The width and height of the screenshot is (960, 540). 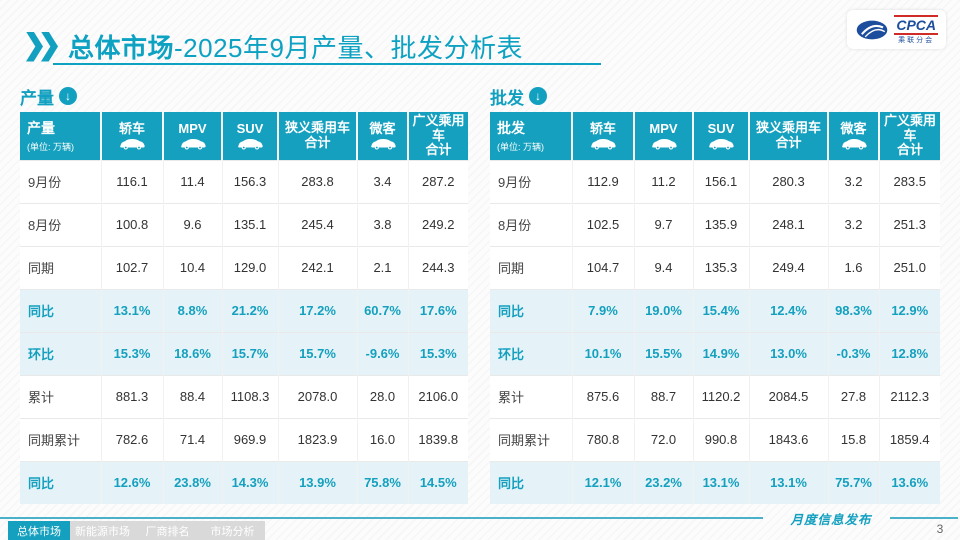 What do you see at coordinates (664, 439) in the screenshot?
I see `cell-value: 72.0` at bounding box center [664, 439].